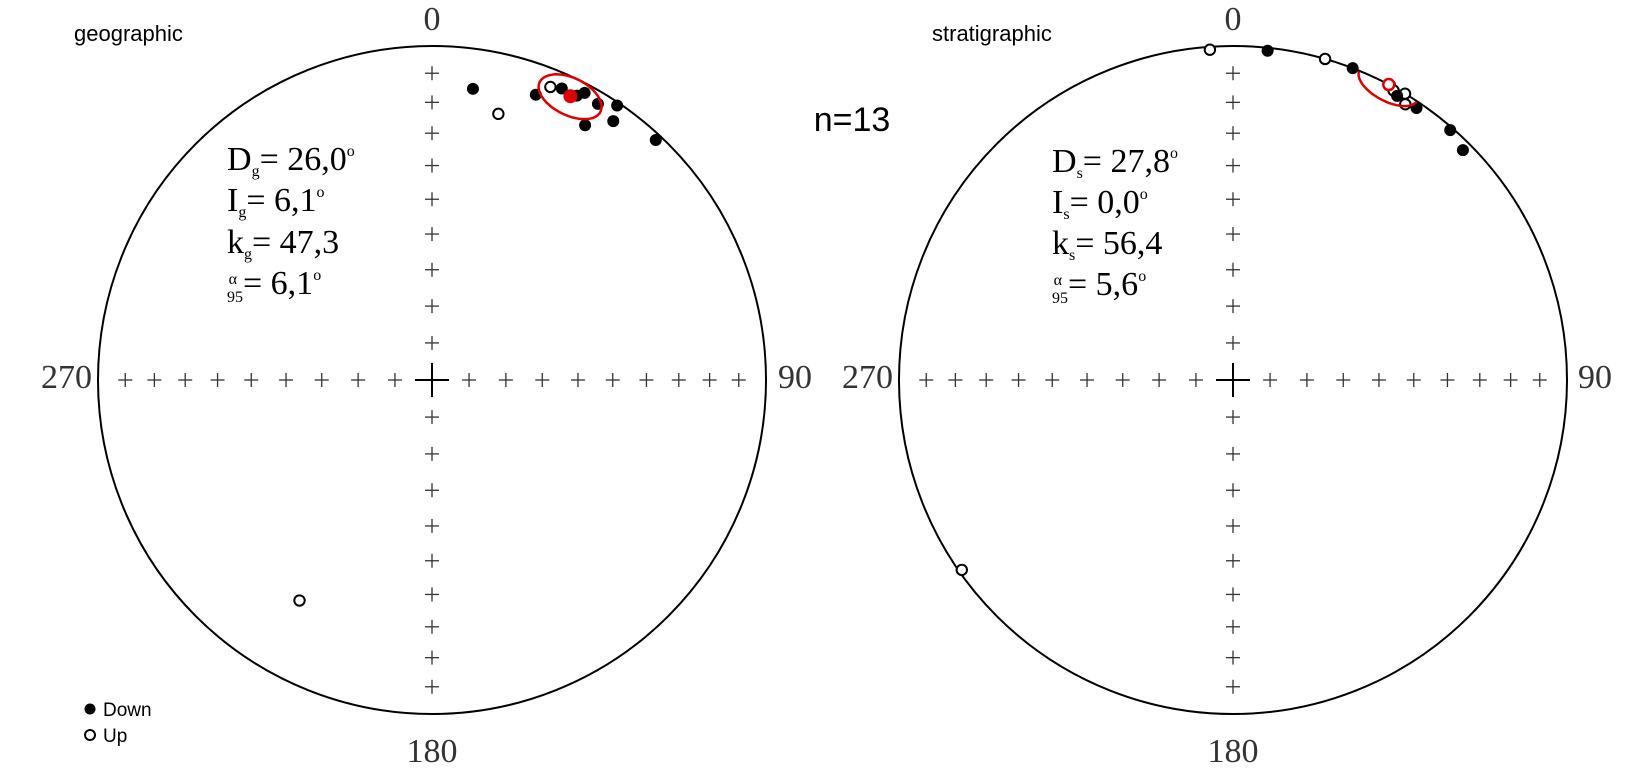  Describe the element at coordinates (118, 723) in the screenshot. I see `legend: Down Up` at that location.